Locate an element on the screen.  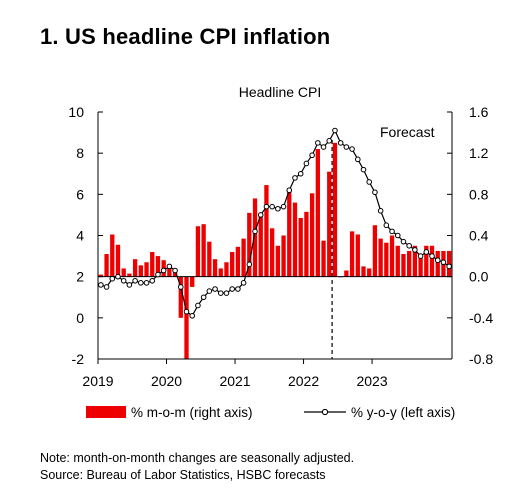
right-tick-label: -0.4 is located at coordinates (481, 318).